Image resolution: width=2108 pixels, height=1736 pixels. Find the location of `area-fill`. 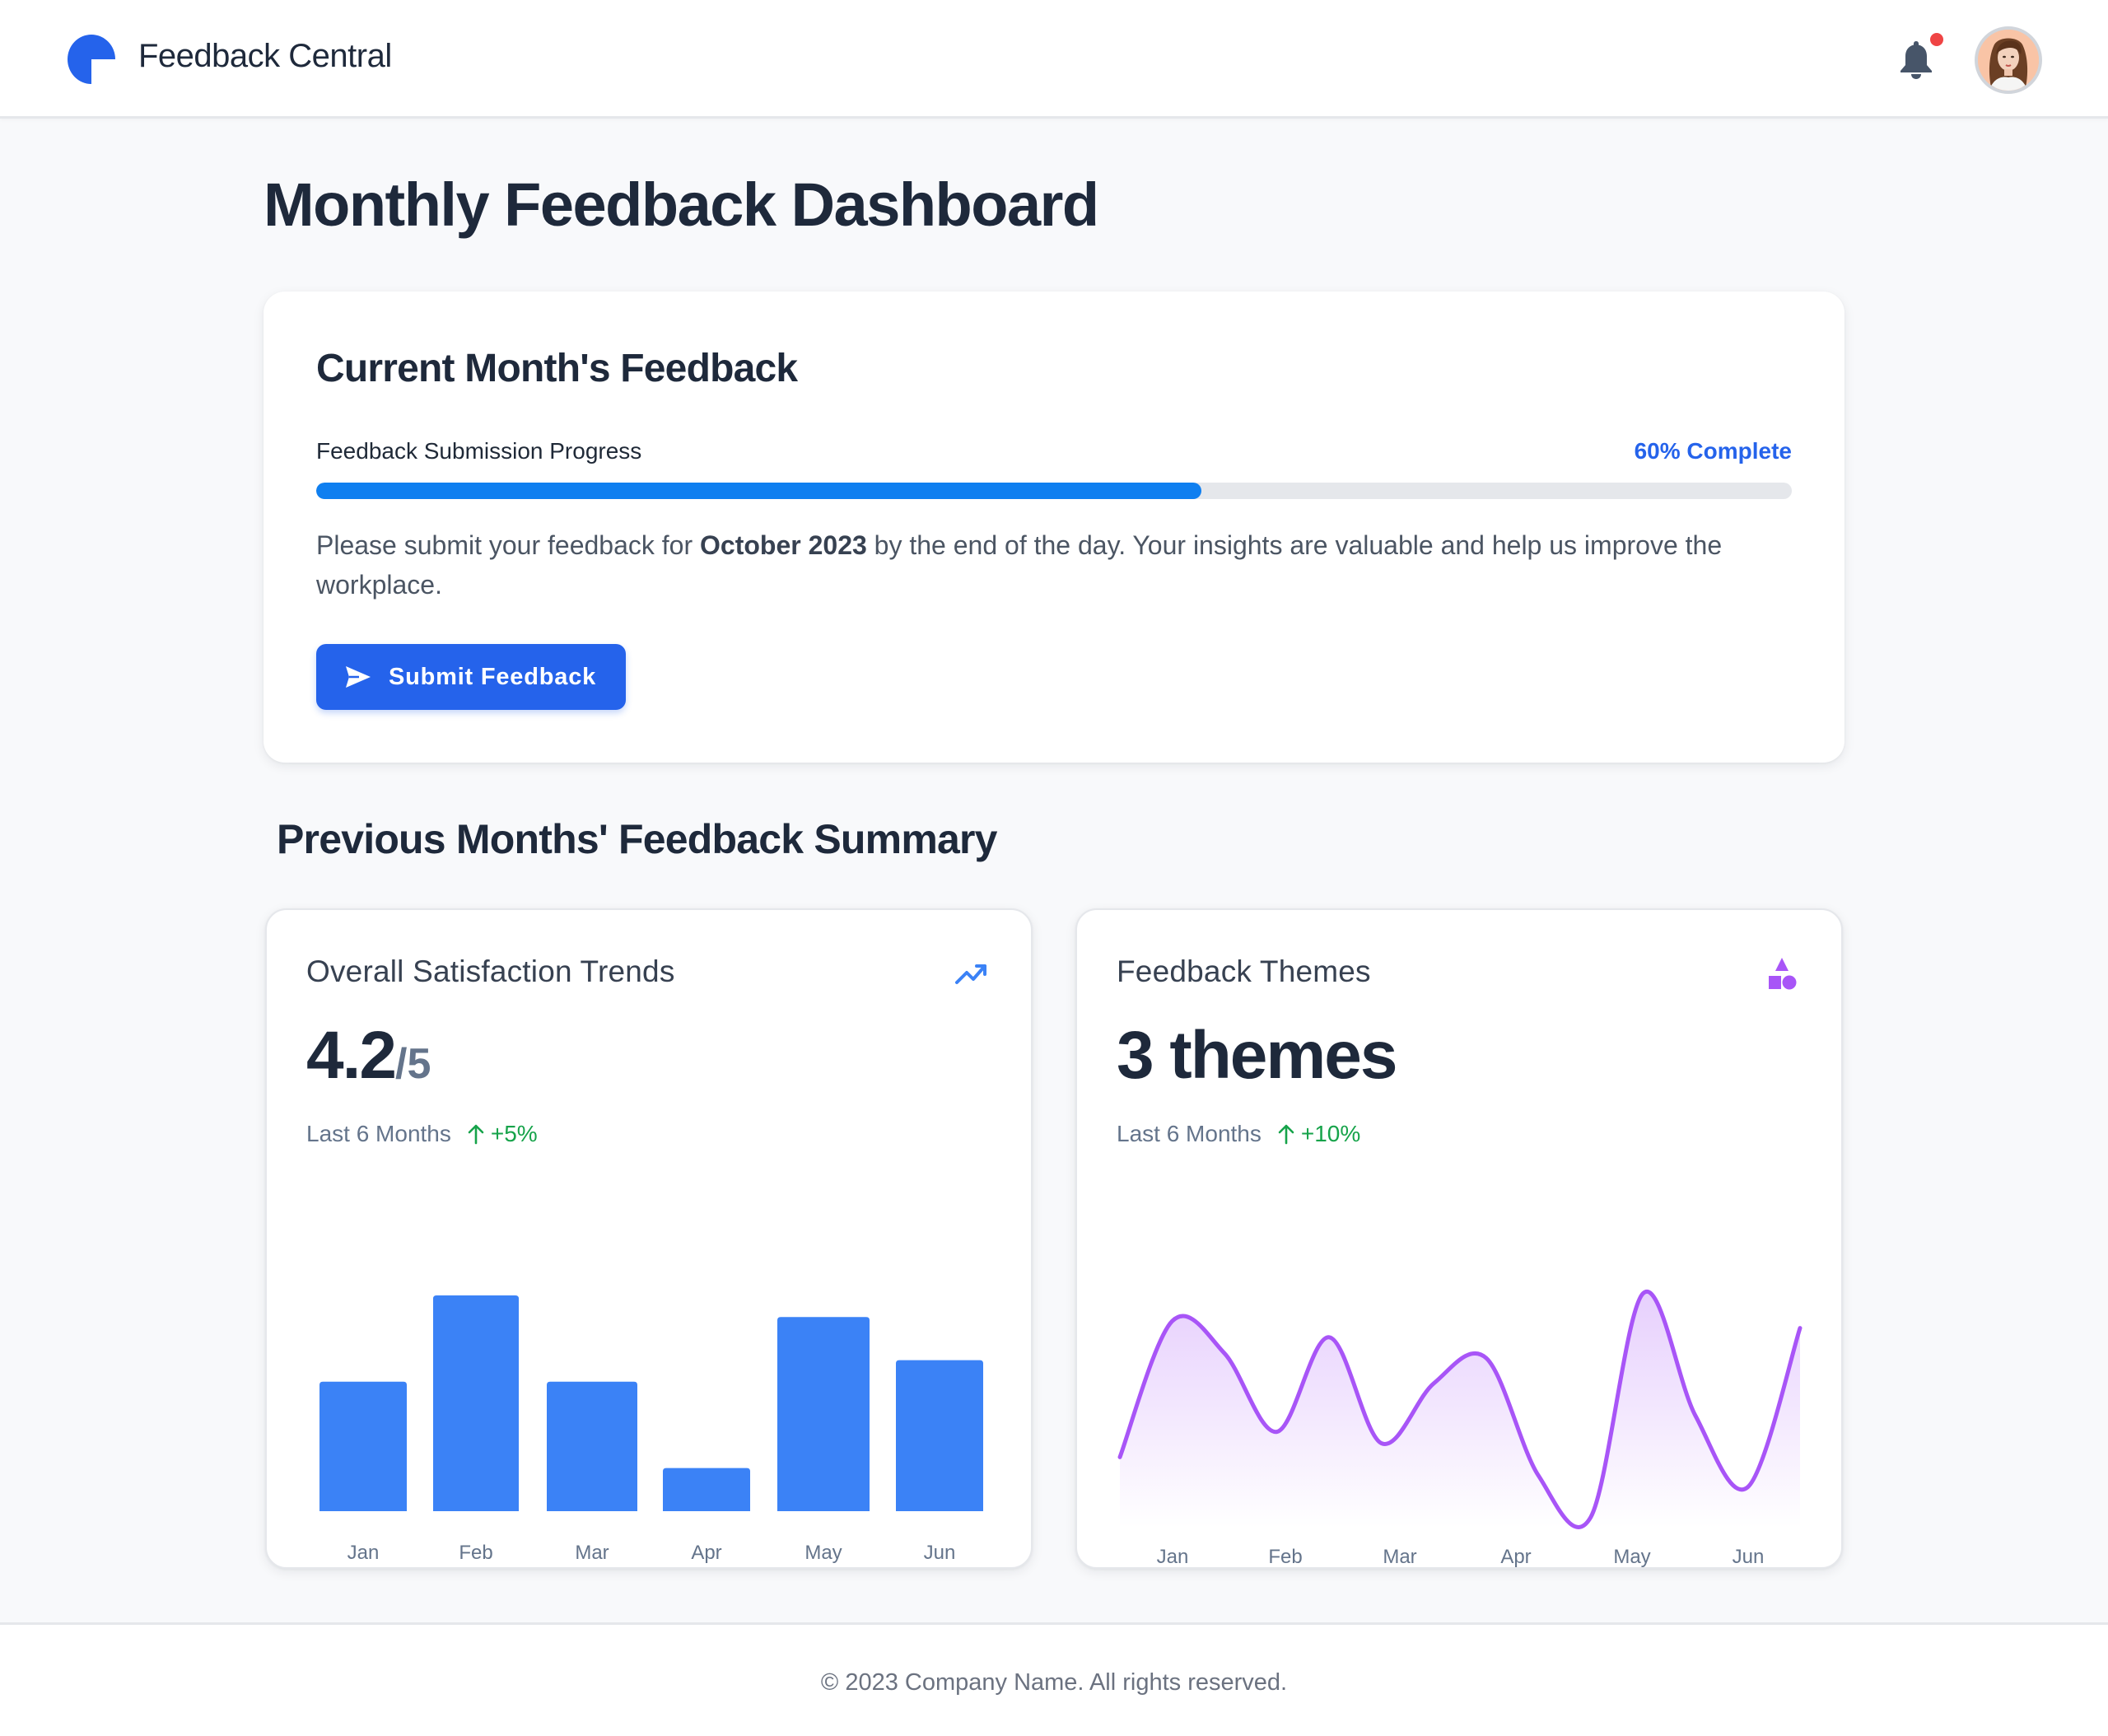

area-fill is located at coordinates (1460, 1409).